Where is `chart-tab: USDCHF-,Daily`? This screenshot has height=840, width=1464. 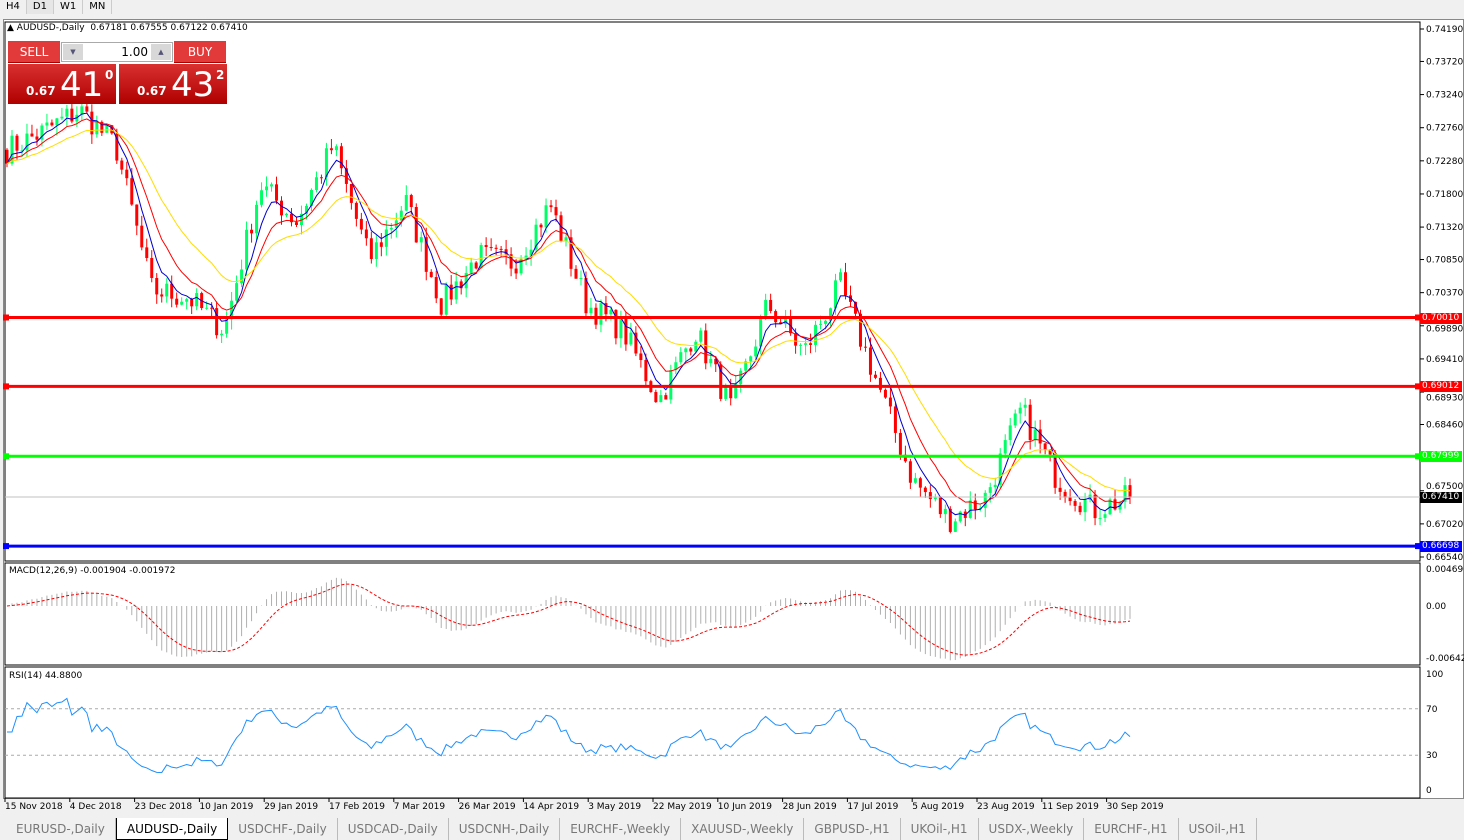
chart-tab: USDCHF-,Daily is located at coordinates (283, 829).